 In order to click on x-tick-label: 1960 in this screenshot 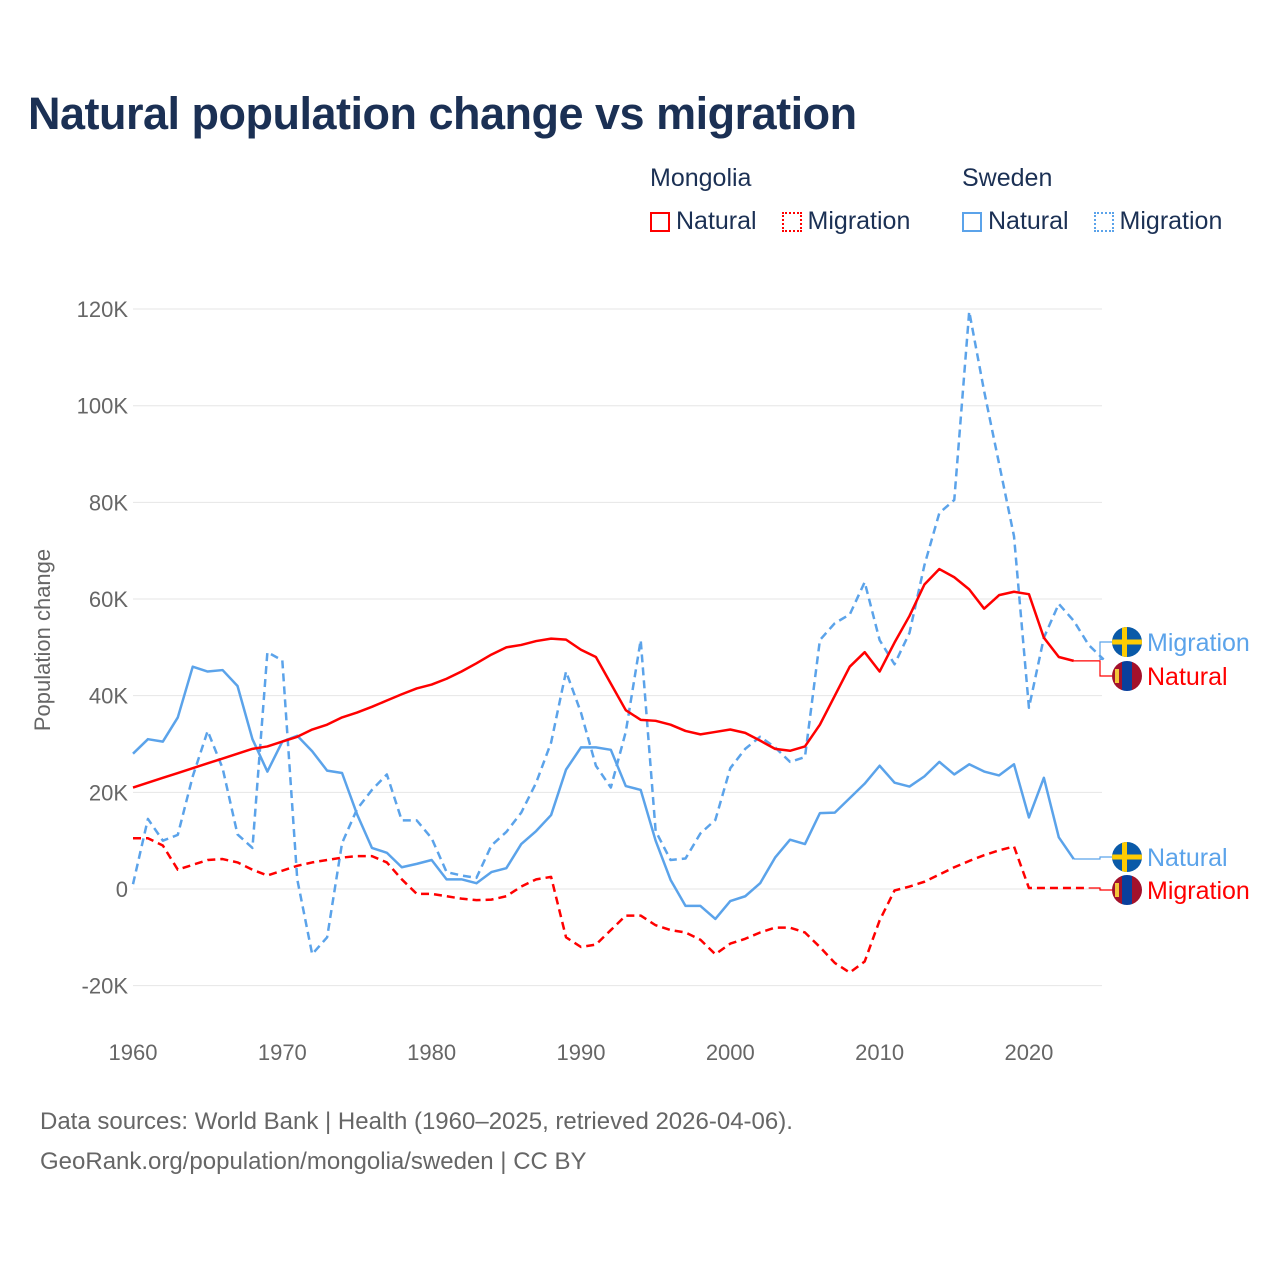, I will do `click(133, 1052)`.